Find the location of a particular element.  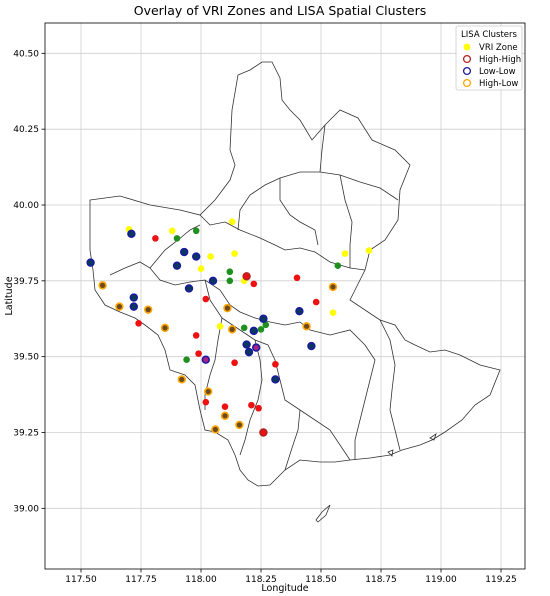

y-tick-label: 39.75 is located at coordinates (26, 282).